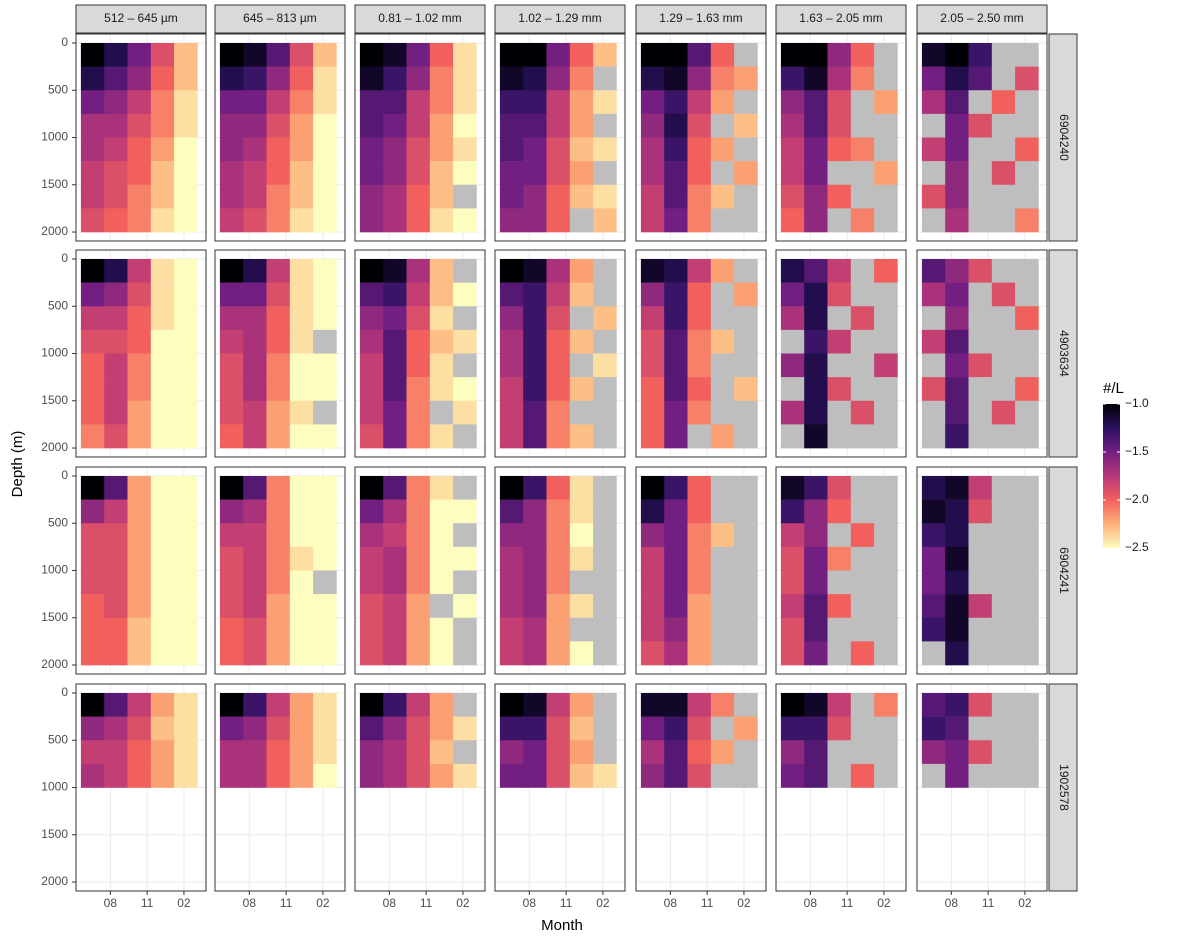 The width and height of the screenshot is (1178, 943). What do you see at coordinates (141, 18) in the screenshot?
I see `column-strip-label: 512 – 645 µm` at bounding box center [141, 18].